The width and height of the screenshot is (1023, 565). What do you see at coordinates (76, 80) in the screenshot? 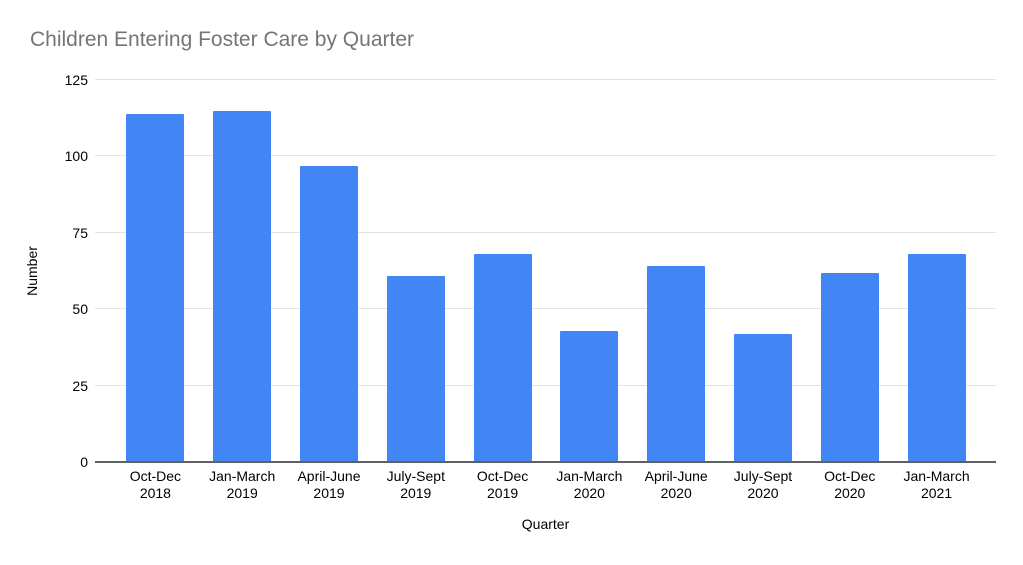
I see `y-tick-label: 125` at bounding box center [76, 80].